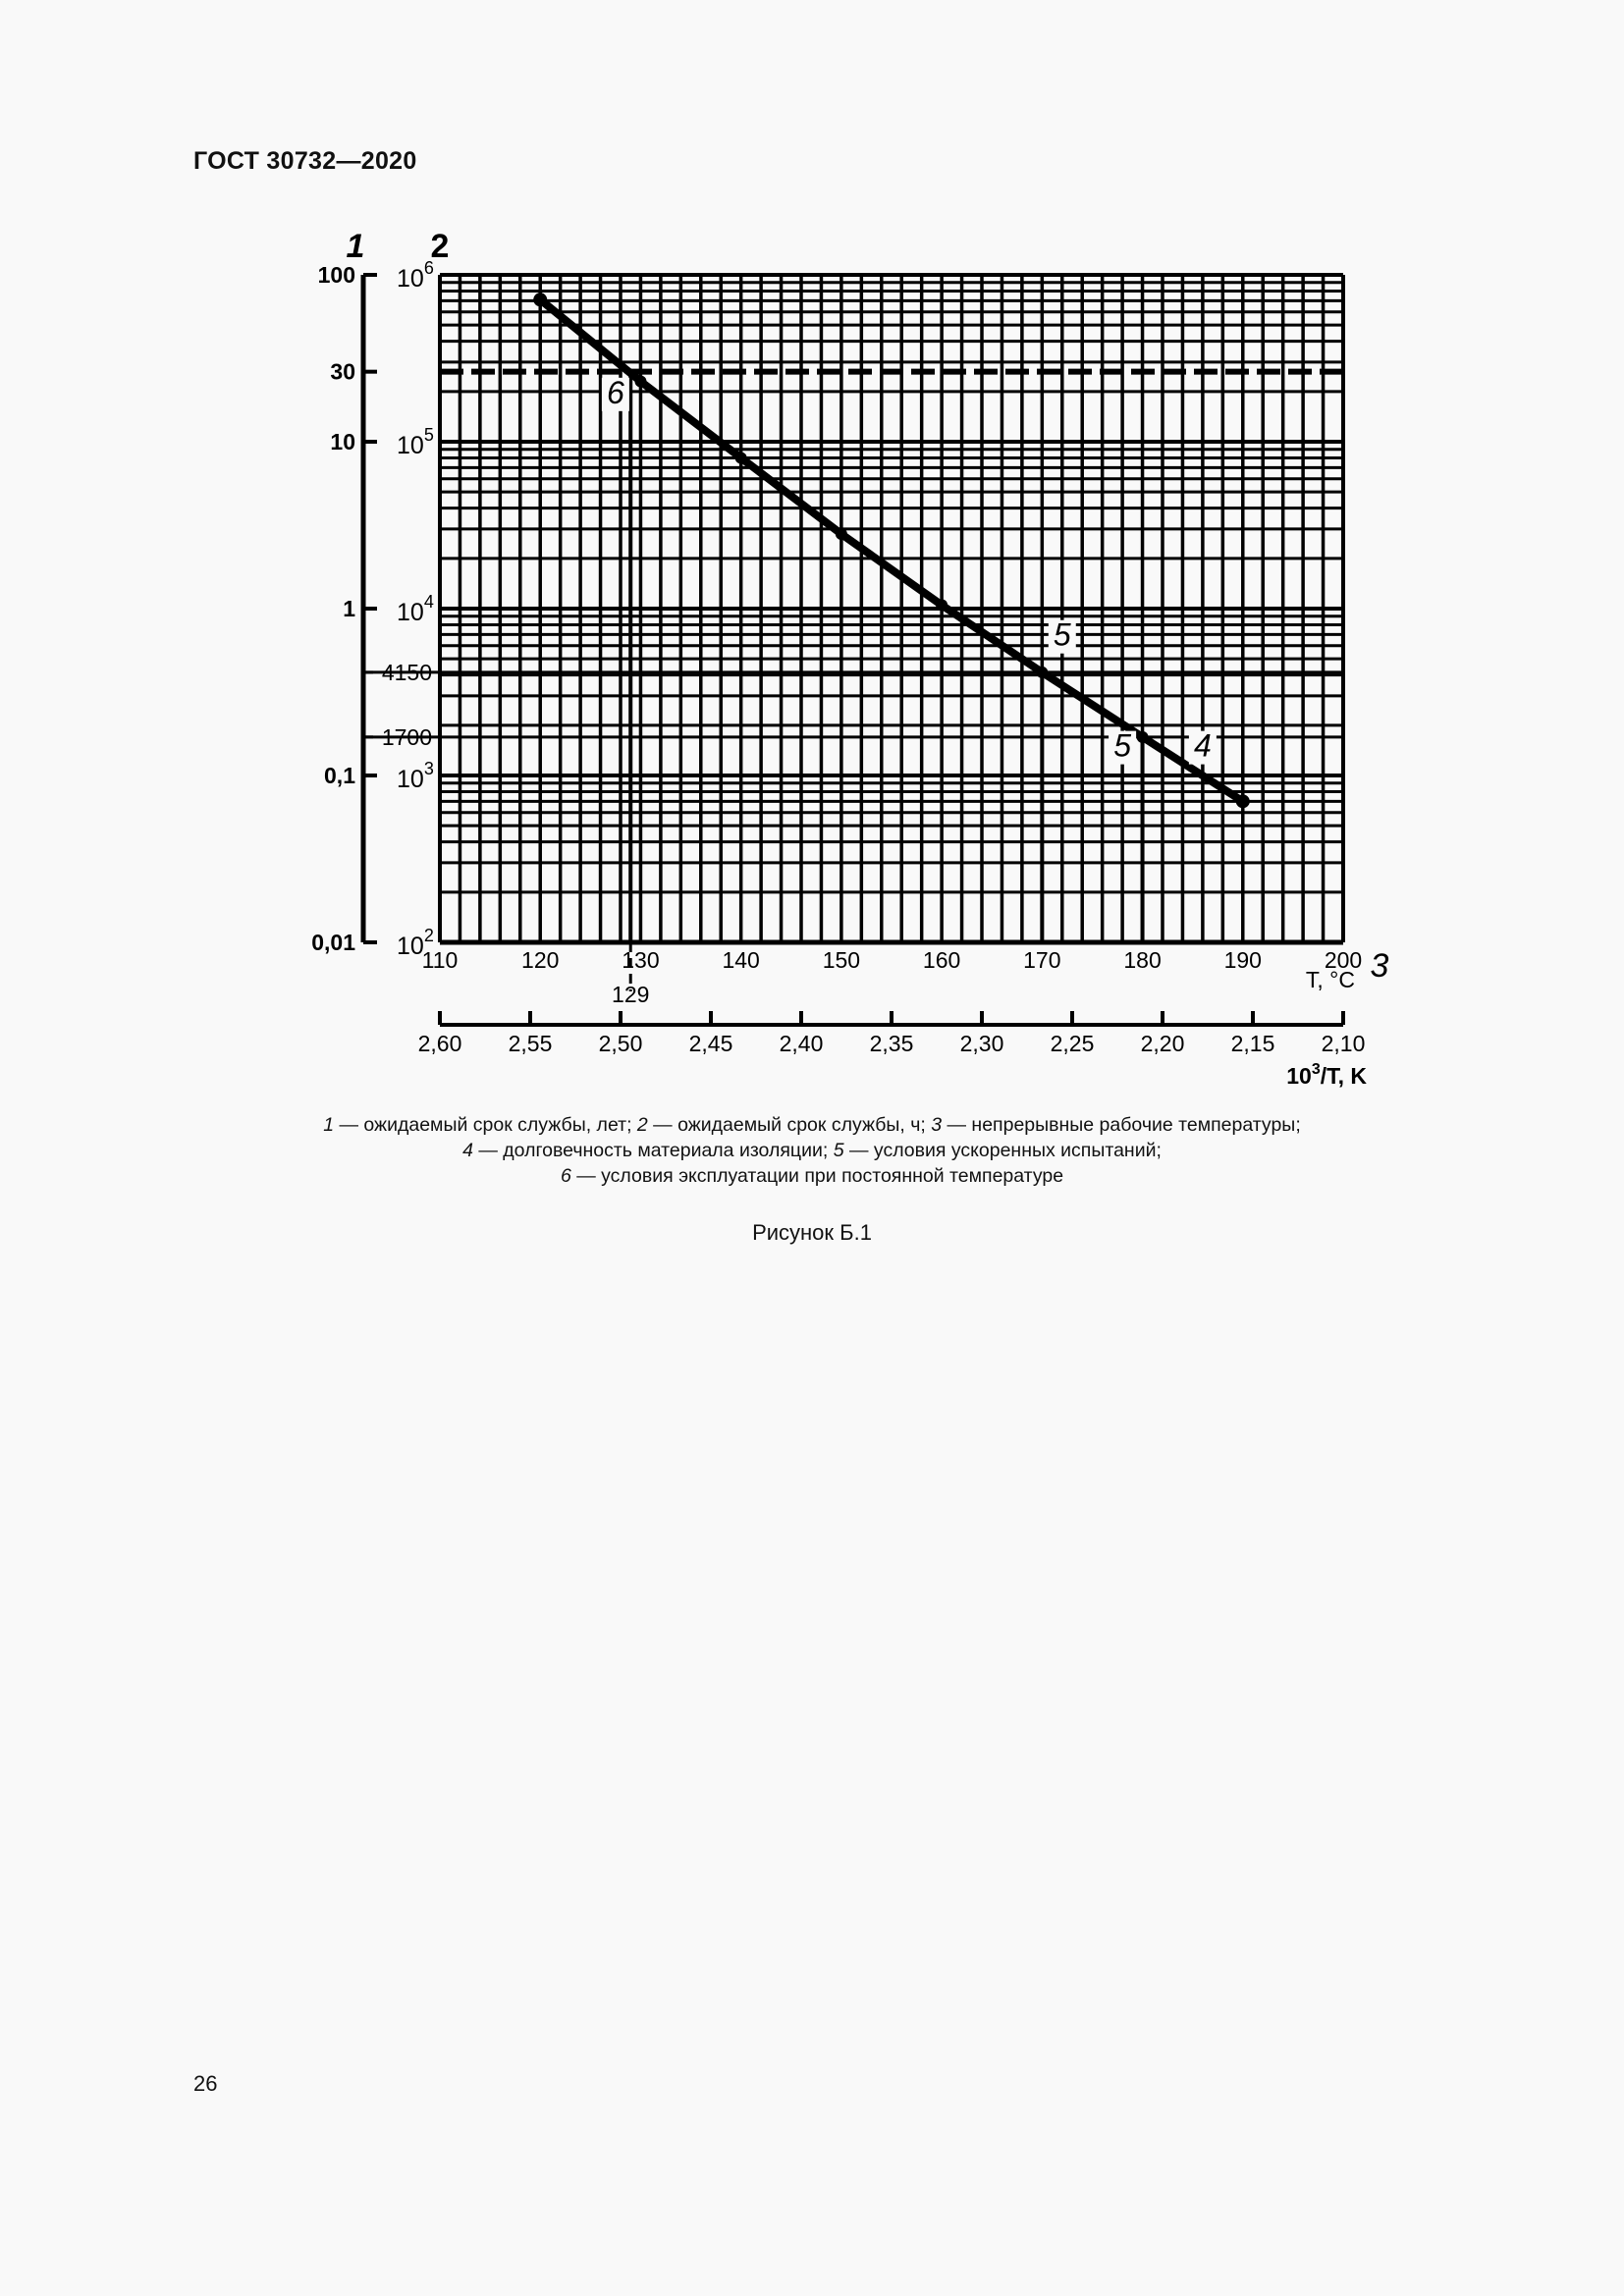  I want to click on temperature-axis-label: T, °C, so click(1330, 980).